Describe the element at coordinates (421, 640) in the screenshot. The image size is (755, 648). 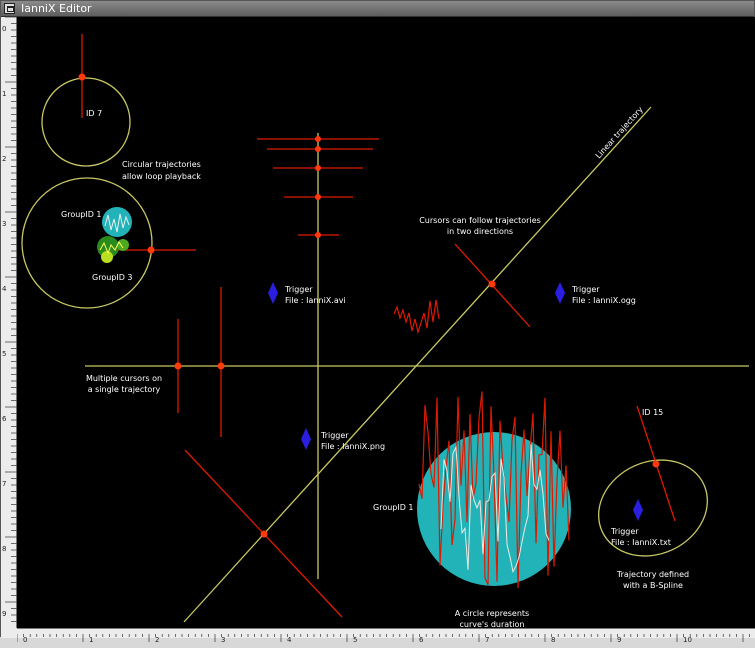
I see `horizontal-ruler-tick-label: 6` at that location.